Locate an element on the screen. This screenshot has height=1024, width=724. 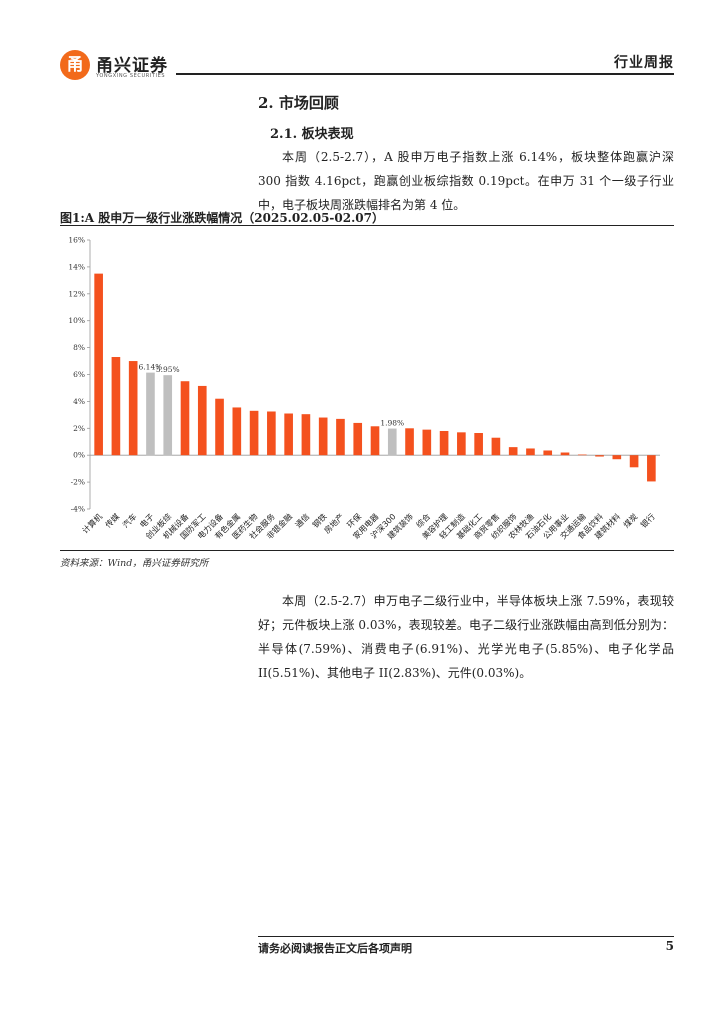
category-label: 传媒 is located at coordinates (112, 520).